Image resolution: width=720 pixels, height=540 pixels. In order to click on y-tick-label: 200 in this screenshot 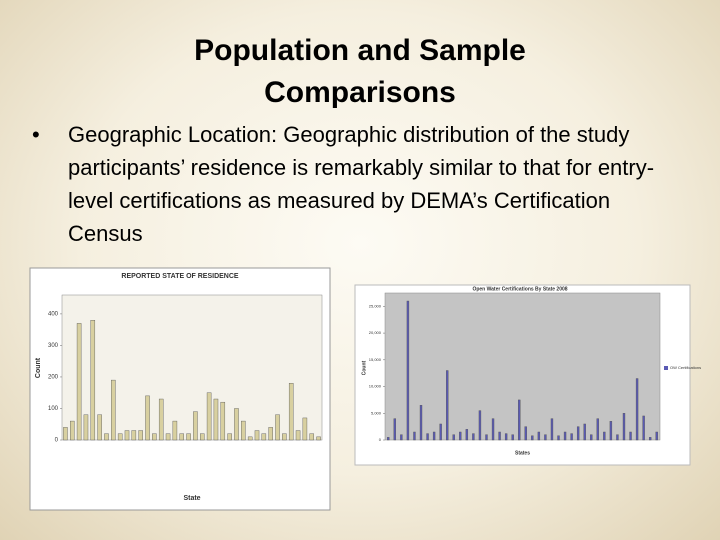, I will do `click(53, 378)`.